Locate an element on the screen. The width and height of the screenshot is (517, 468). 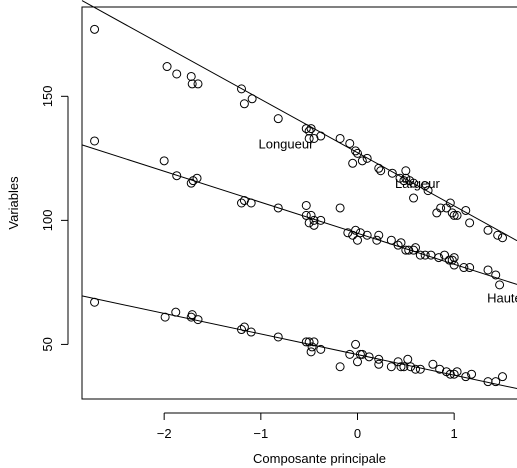
x-tick-label: 0 is located at coordinates (357, 433).